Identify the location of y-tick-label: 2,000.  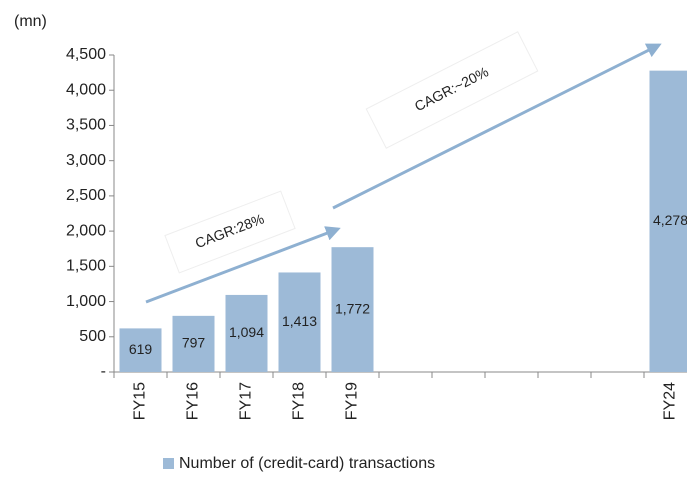
(86, 230).